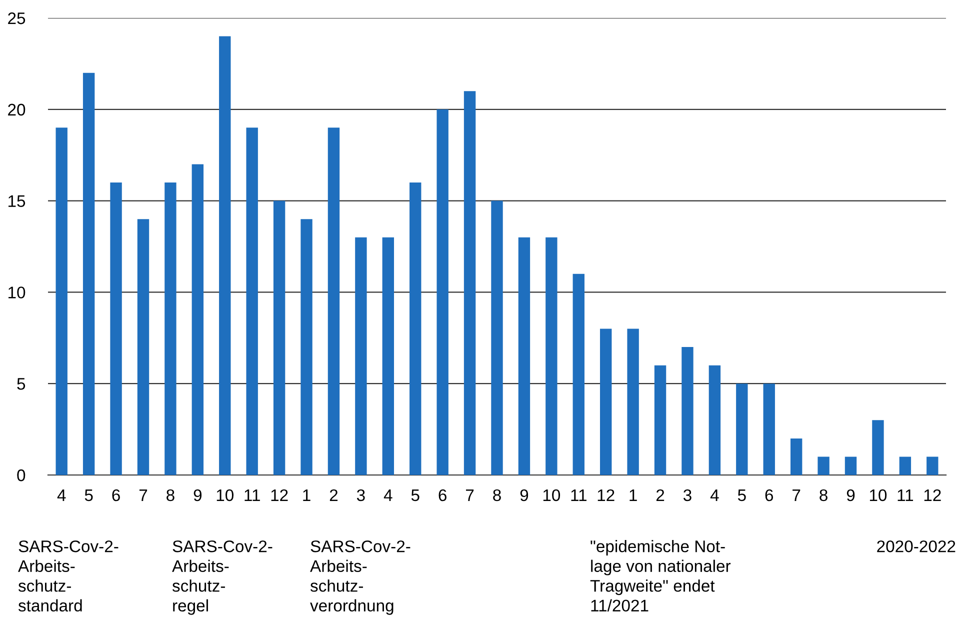 This screenshot has height=628, width=958. Describe the element at coordinates (360, 577) in the screenshot. I see `text: SARS-Cov-2- Arbeits- schutz- verordnung` at that location.